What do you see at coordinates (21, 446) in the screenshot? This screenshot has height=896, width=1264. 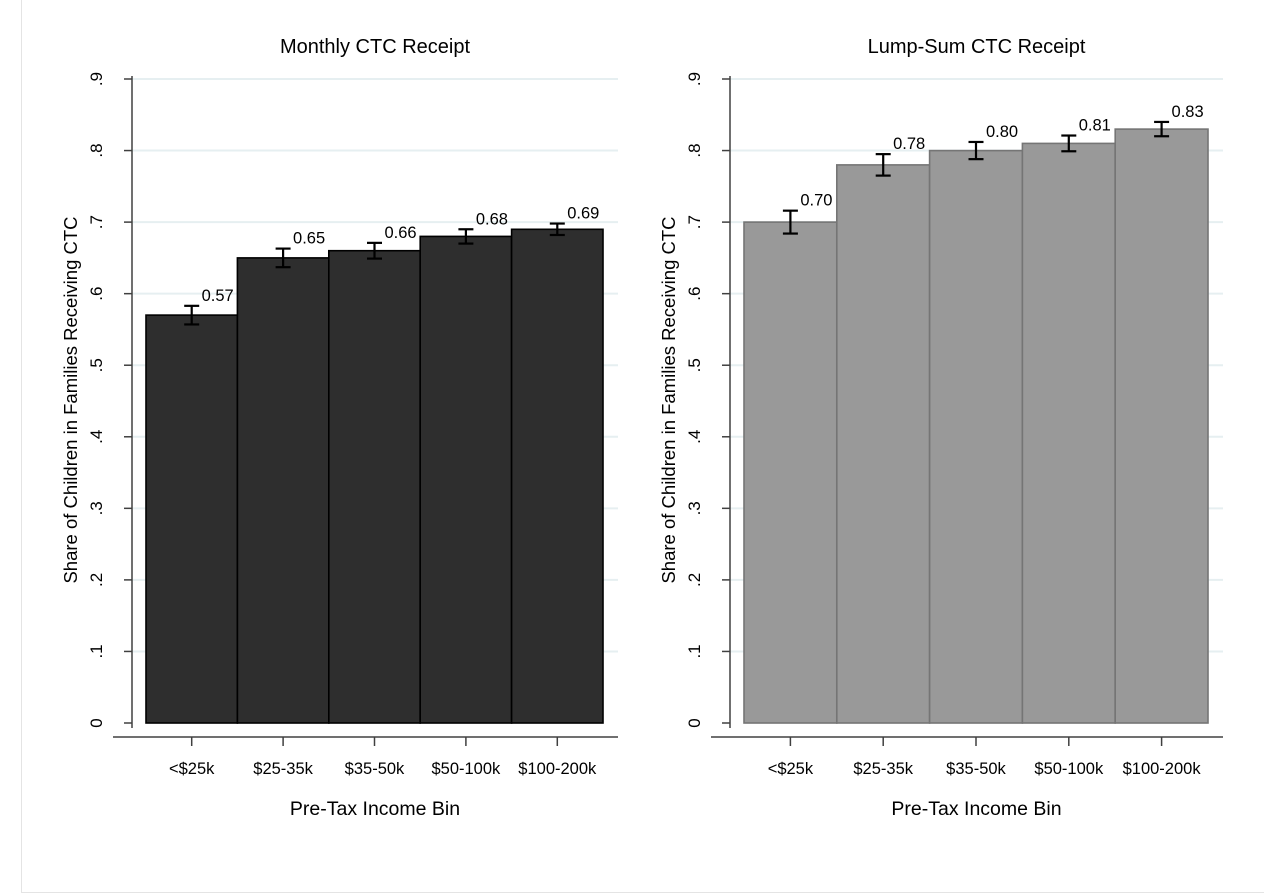 I see `page-edge-left` at bounding box center [21, 446].